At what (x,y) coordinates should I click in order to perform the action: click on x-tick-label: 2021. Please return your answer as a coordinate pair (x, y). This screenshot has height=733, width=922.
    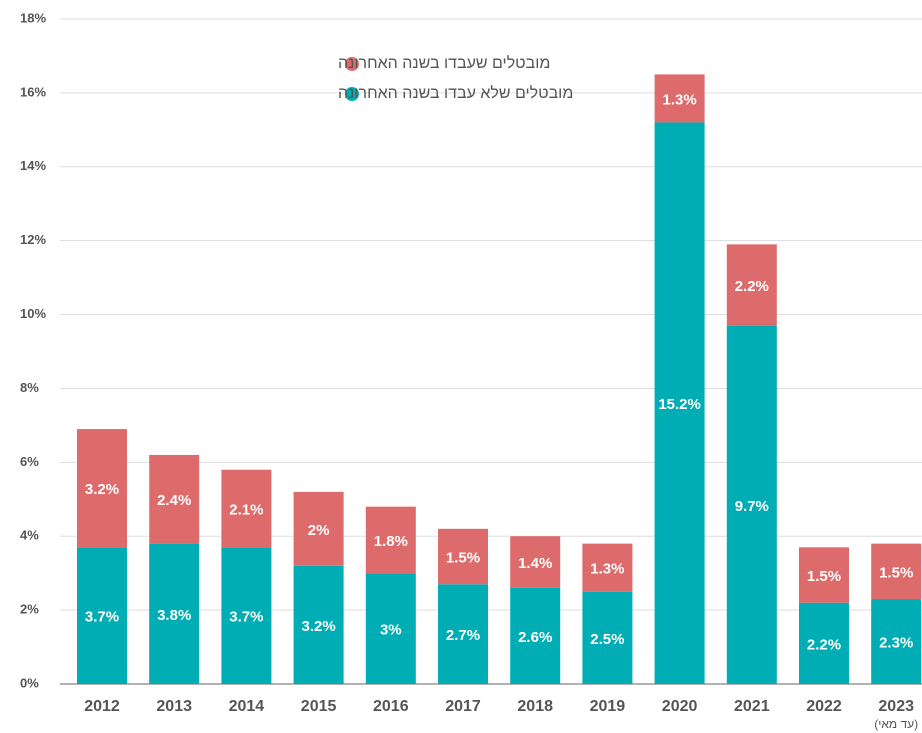
    Looking at the image, I should click on (752, 706).